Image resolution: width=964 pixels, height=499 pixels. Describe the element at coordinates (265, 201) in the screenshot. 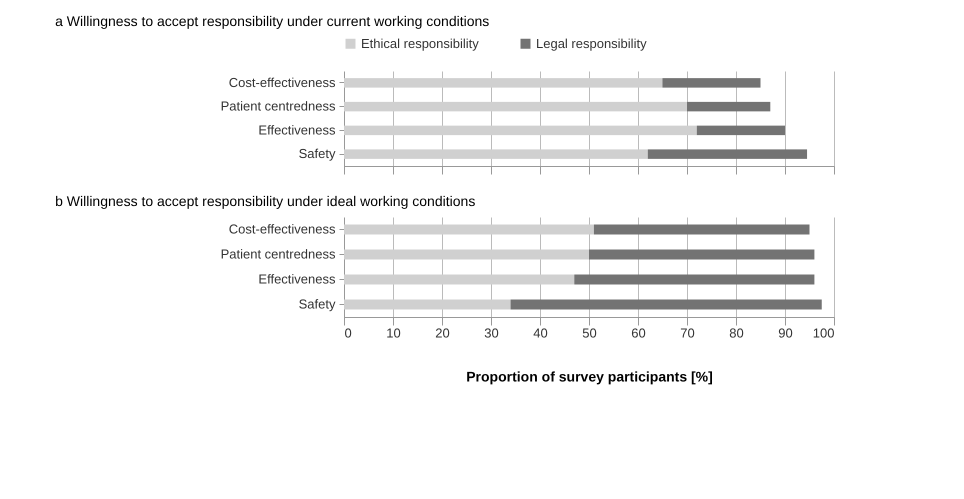

I see `chart-title: b Willingness to accept responsibility under ideal working conditions` at that location.